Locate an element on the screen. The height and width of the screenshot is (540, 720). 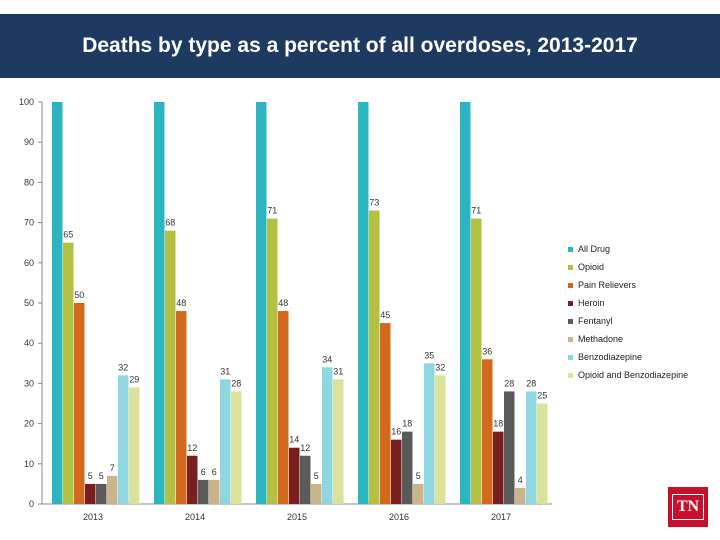
legend-item: Pain Relievers is located at coordinates (643, 285).